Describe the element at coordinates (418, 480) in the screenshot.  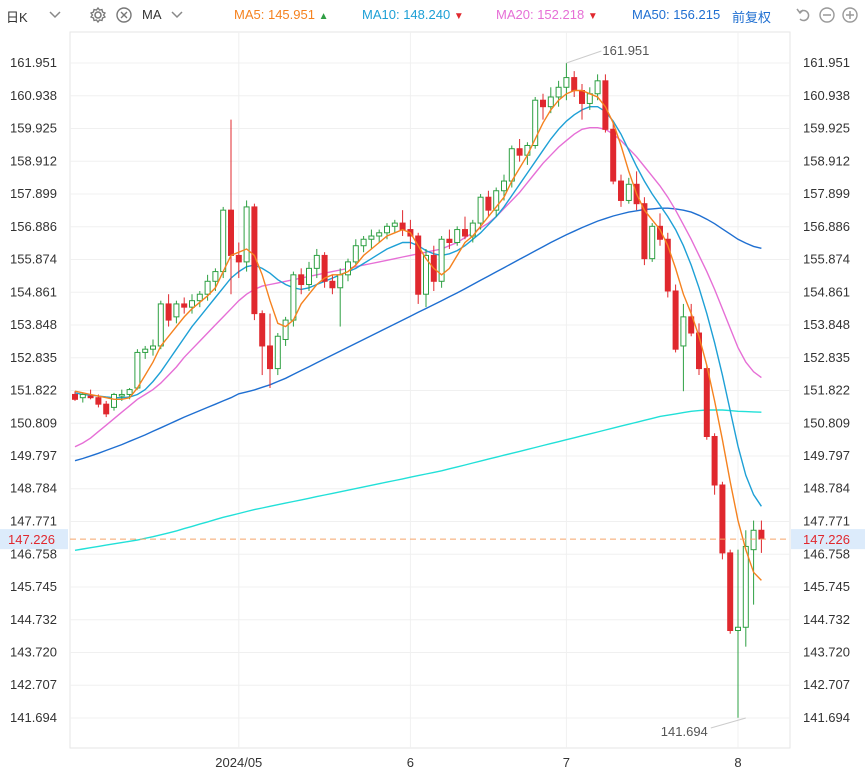
I see `ma200-line` at that location.